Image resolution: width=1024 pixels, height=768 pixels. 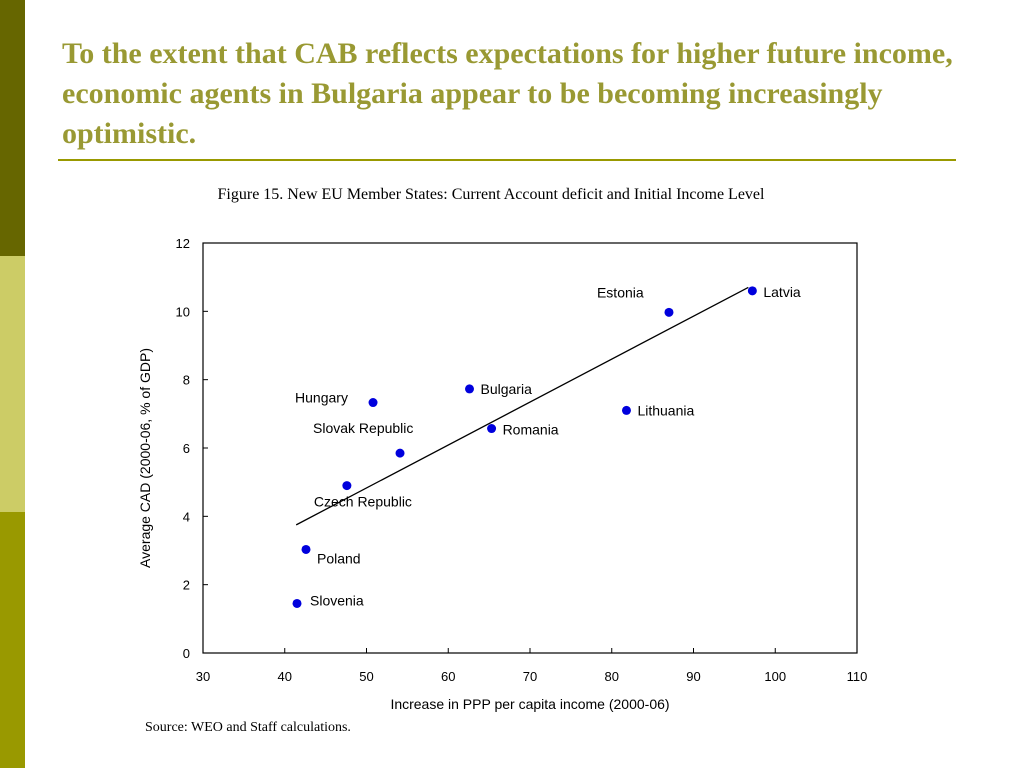 What do you see at coordinates (186, 448) in the screenshot?
I see `y-tick-label: 6` at bounding box center [186, 448].